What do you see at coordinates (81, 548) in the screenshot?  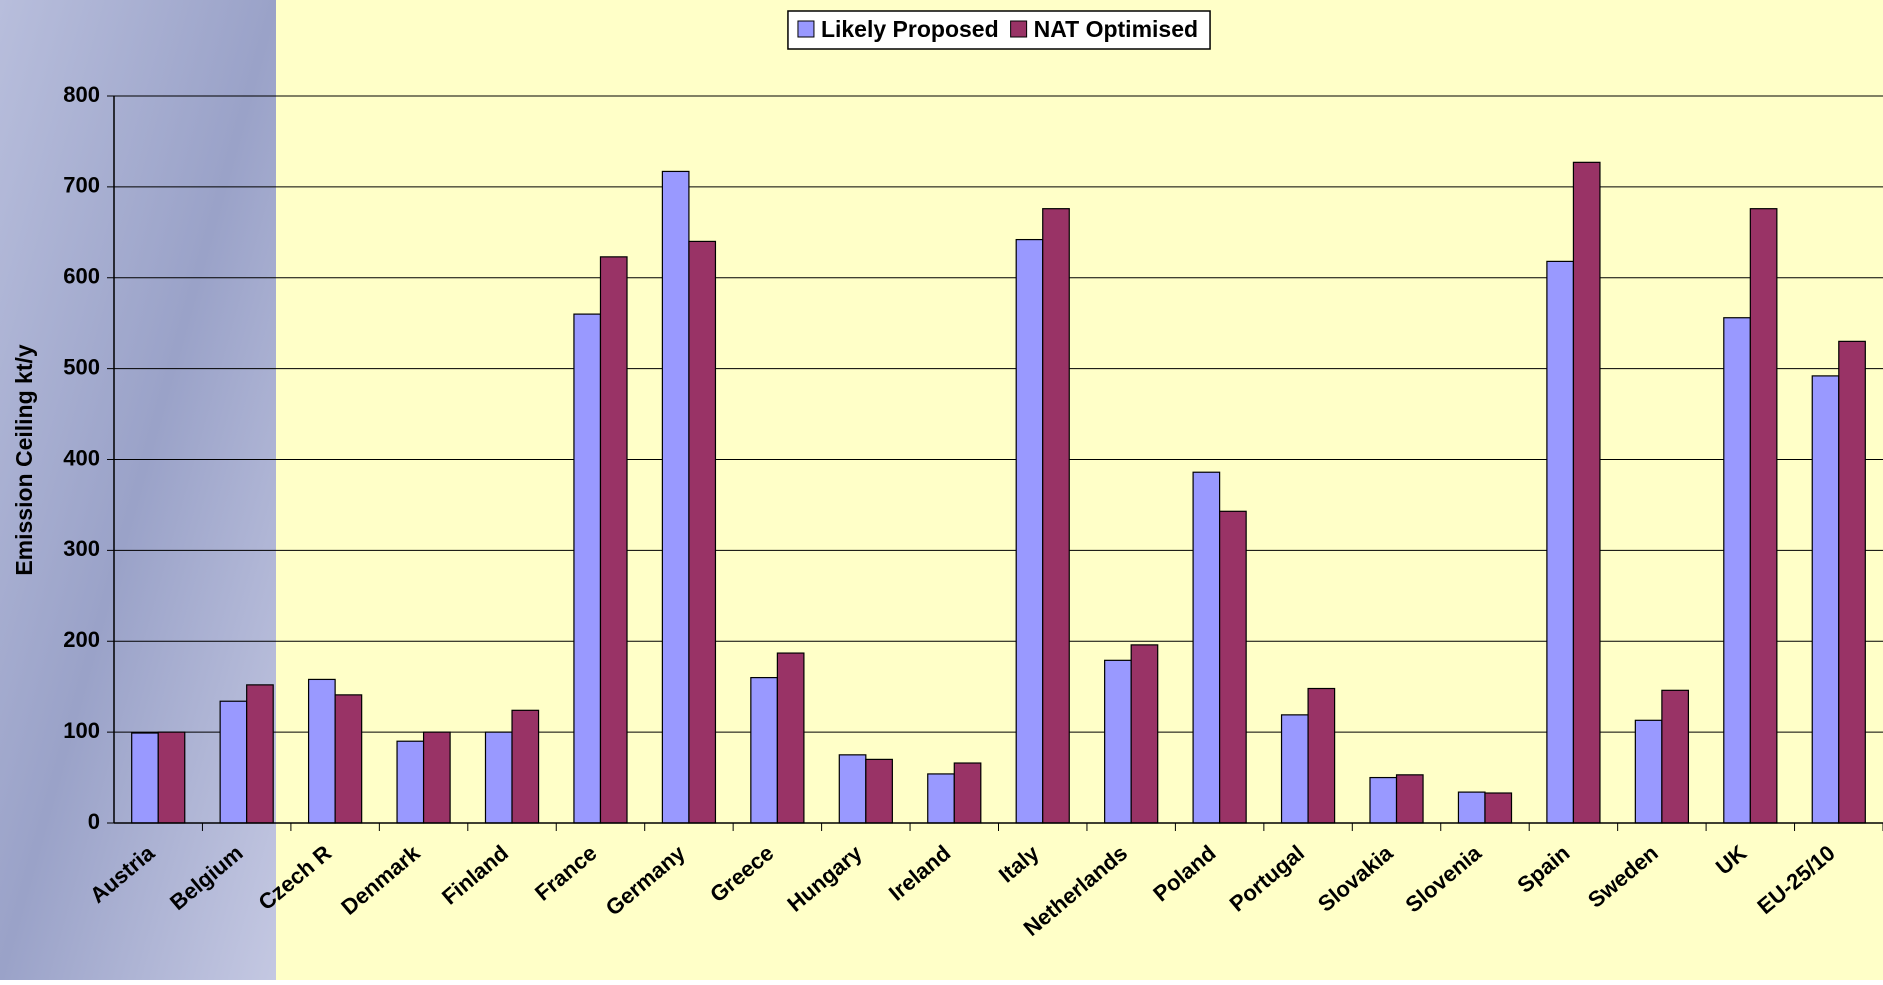 I see `y-tick-label: 300` at bounding box center [81, 548].